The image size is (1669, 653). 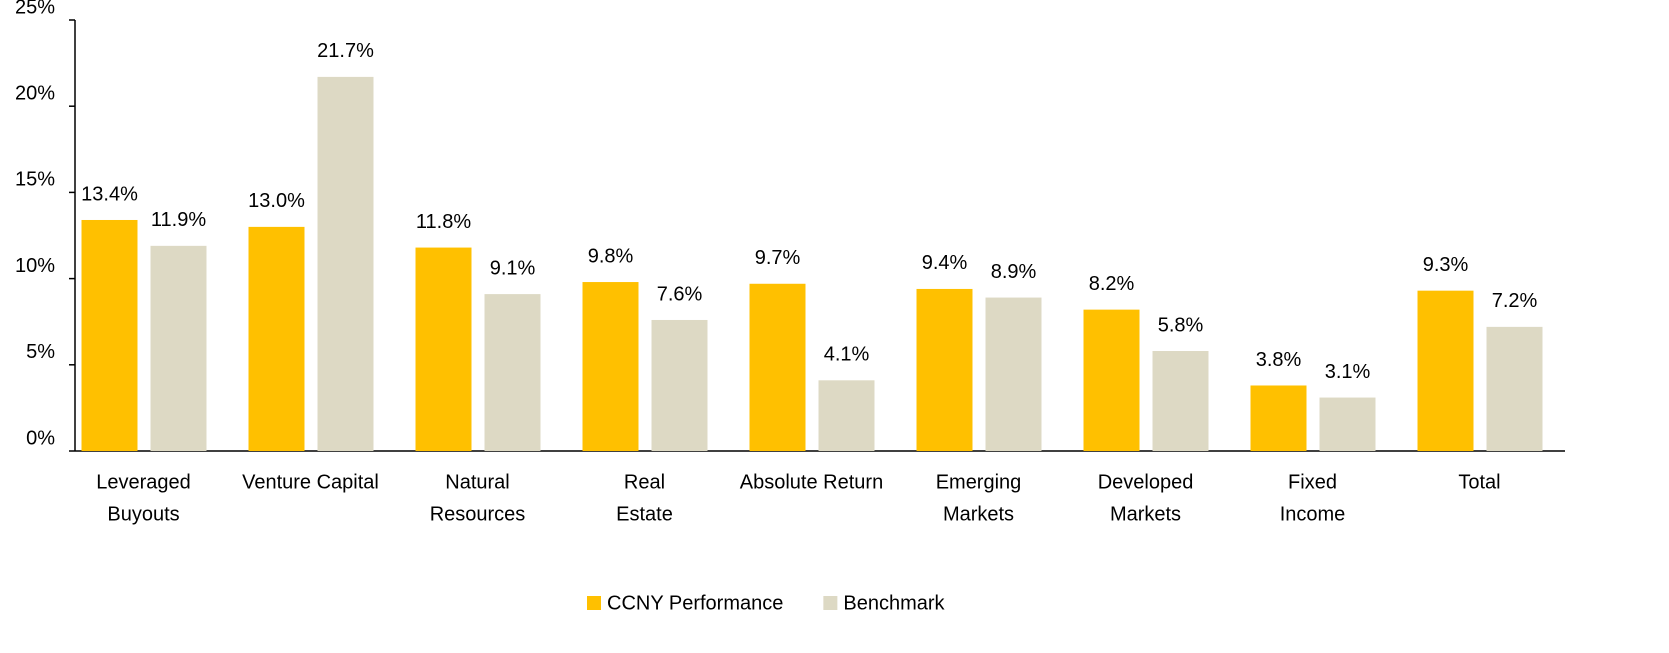 What do you see at coordinates (1112, 284) in the screenshot?
I see `value-label: 8.2%` at bounding box center [1112, 284].